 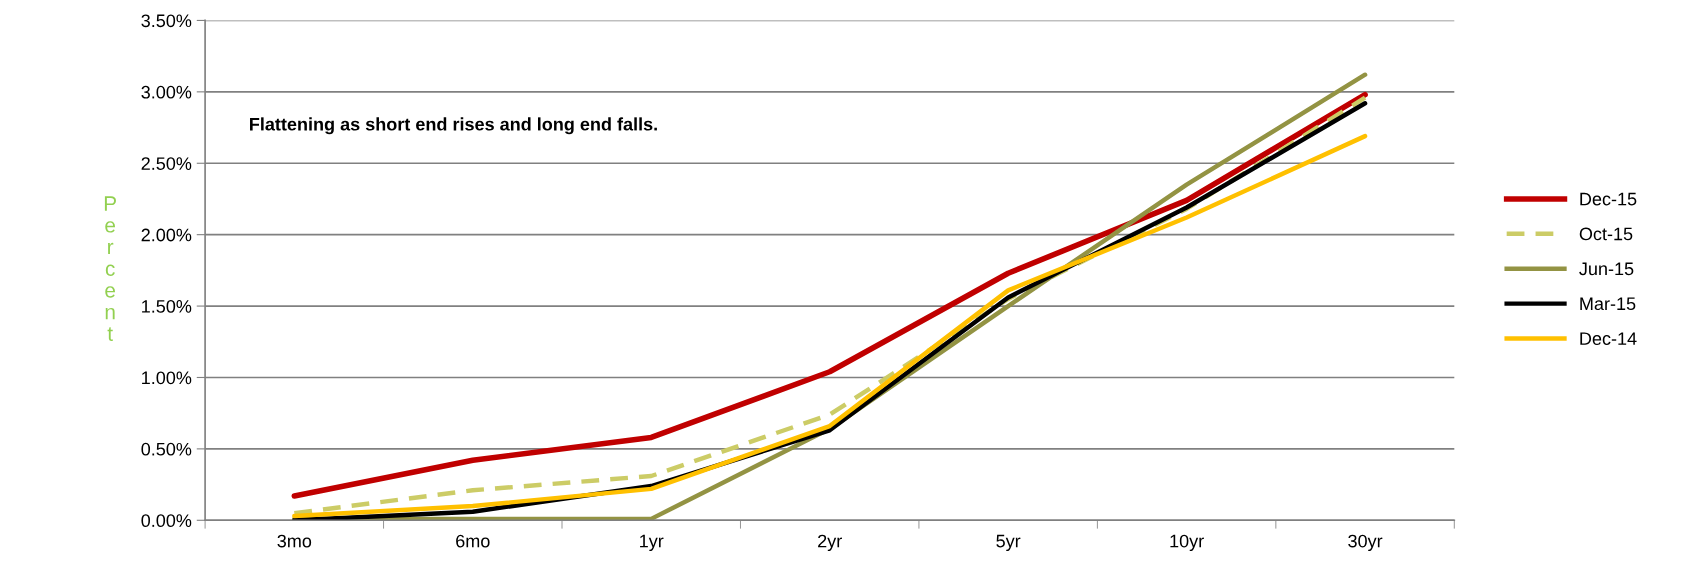 I want to click on y-tick-label: 2.50%, so click(x=166, y=163).